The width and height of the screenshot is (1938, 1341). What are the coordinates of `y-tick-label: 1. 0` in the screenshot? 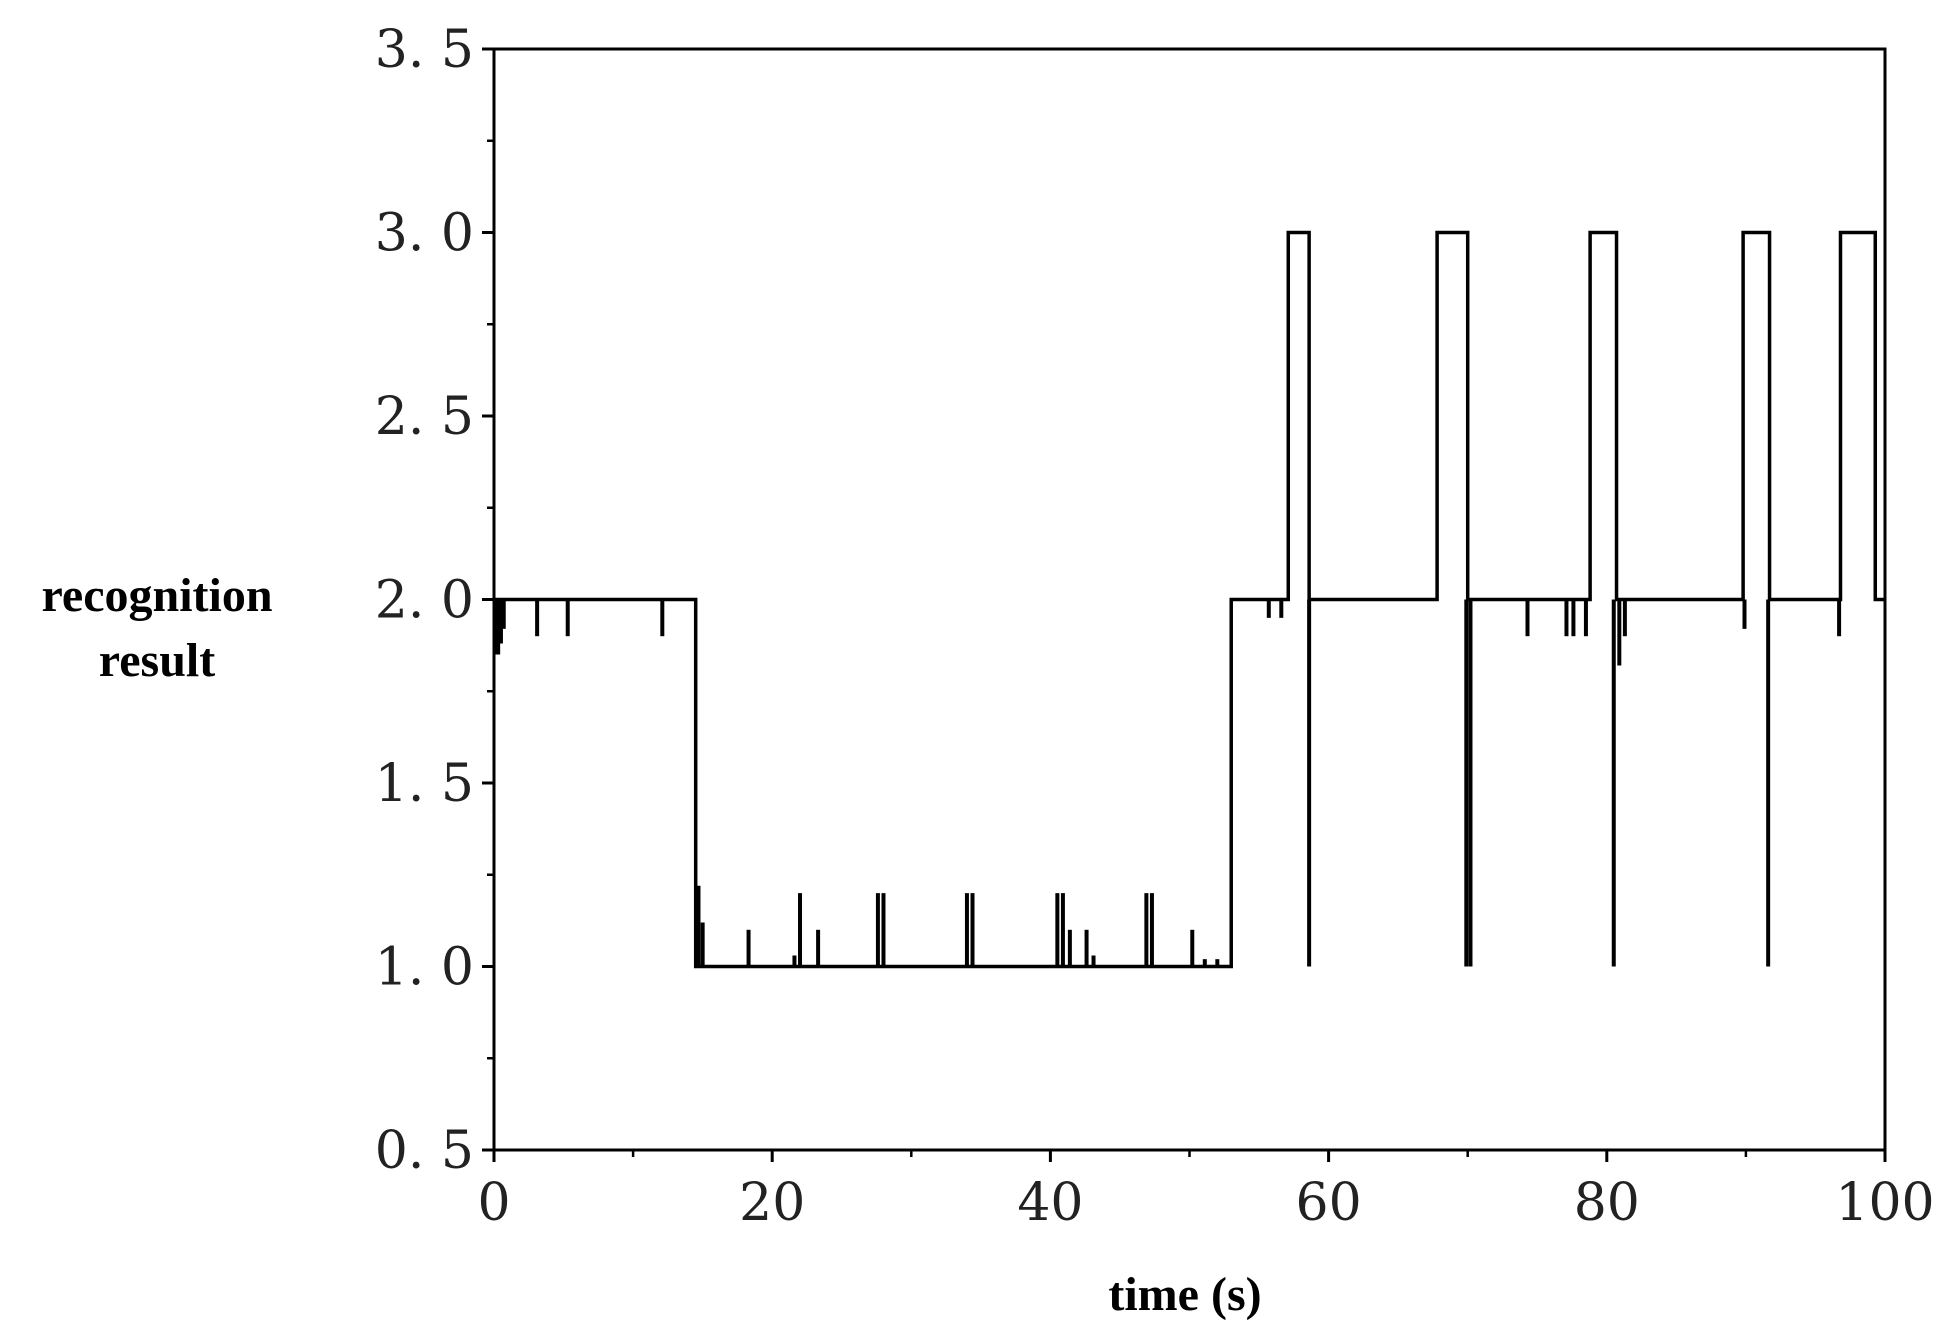 It's located at (424, 968).